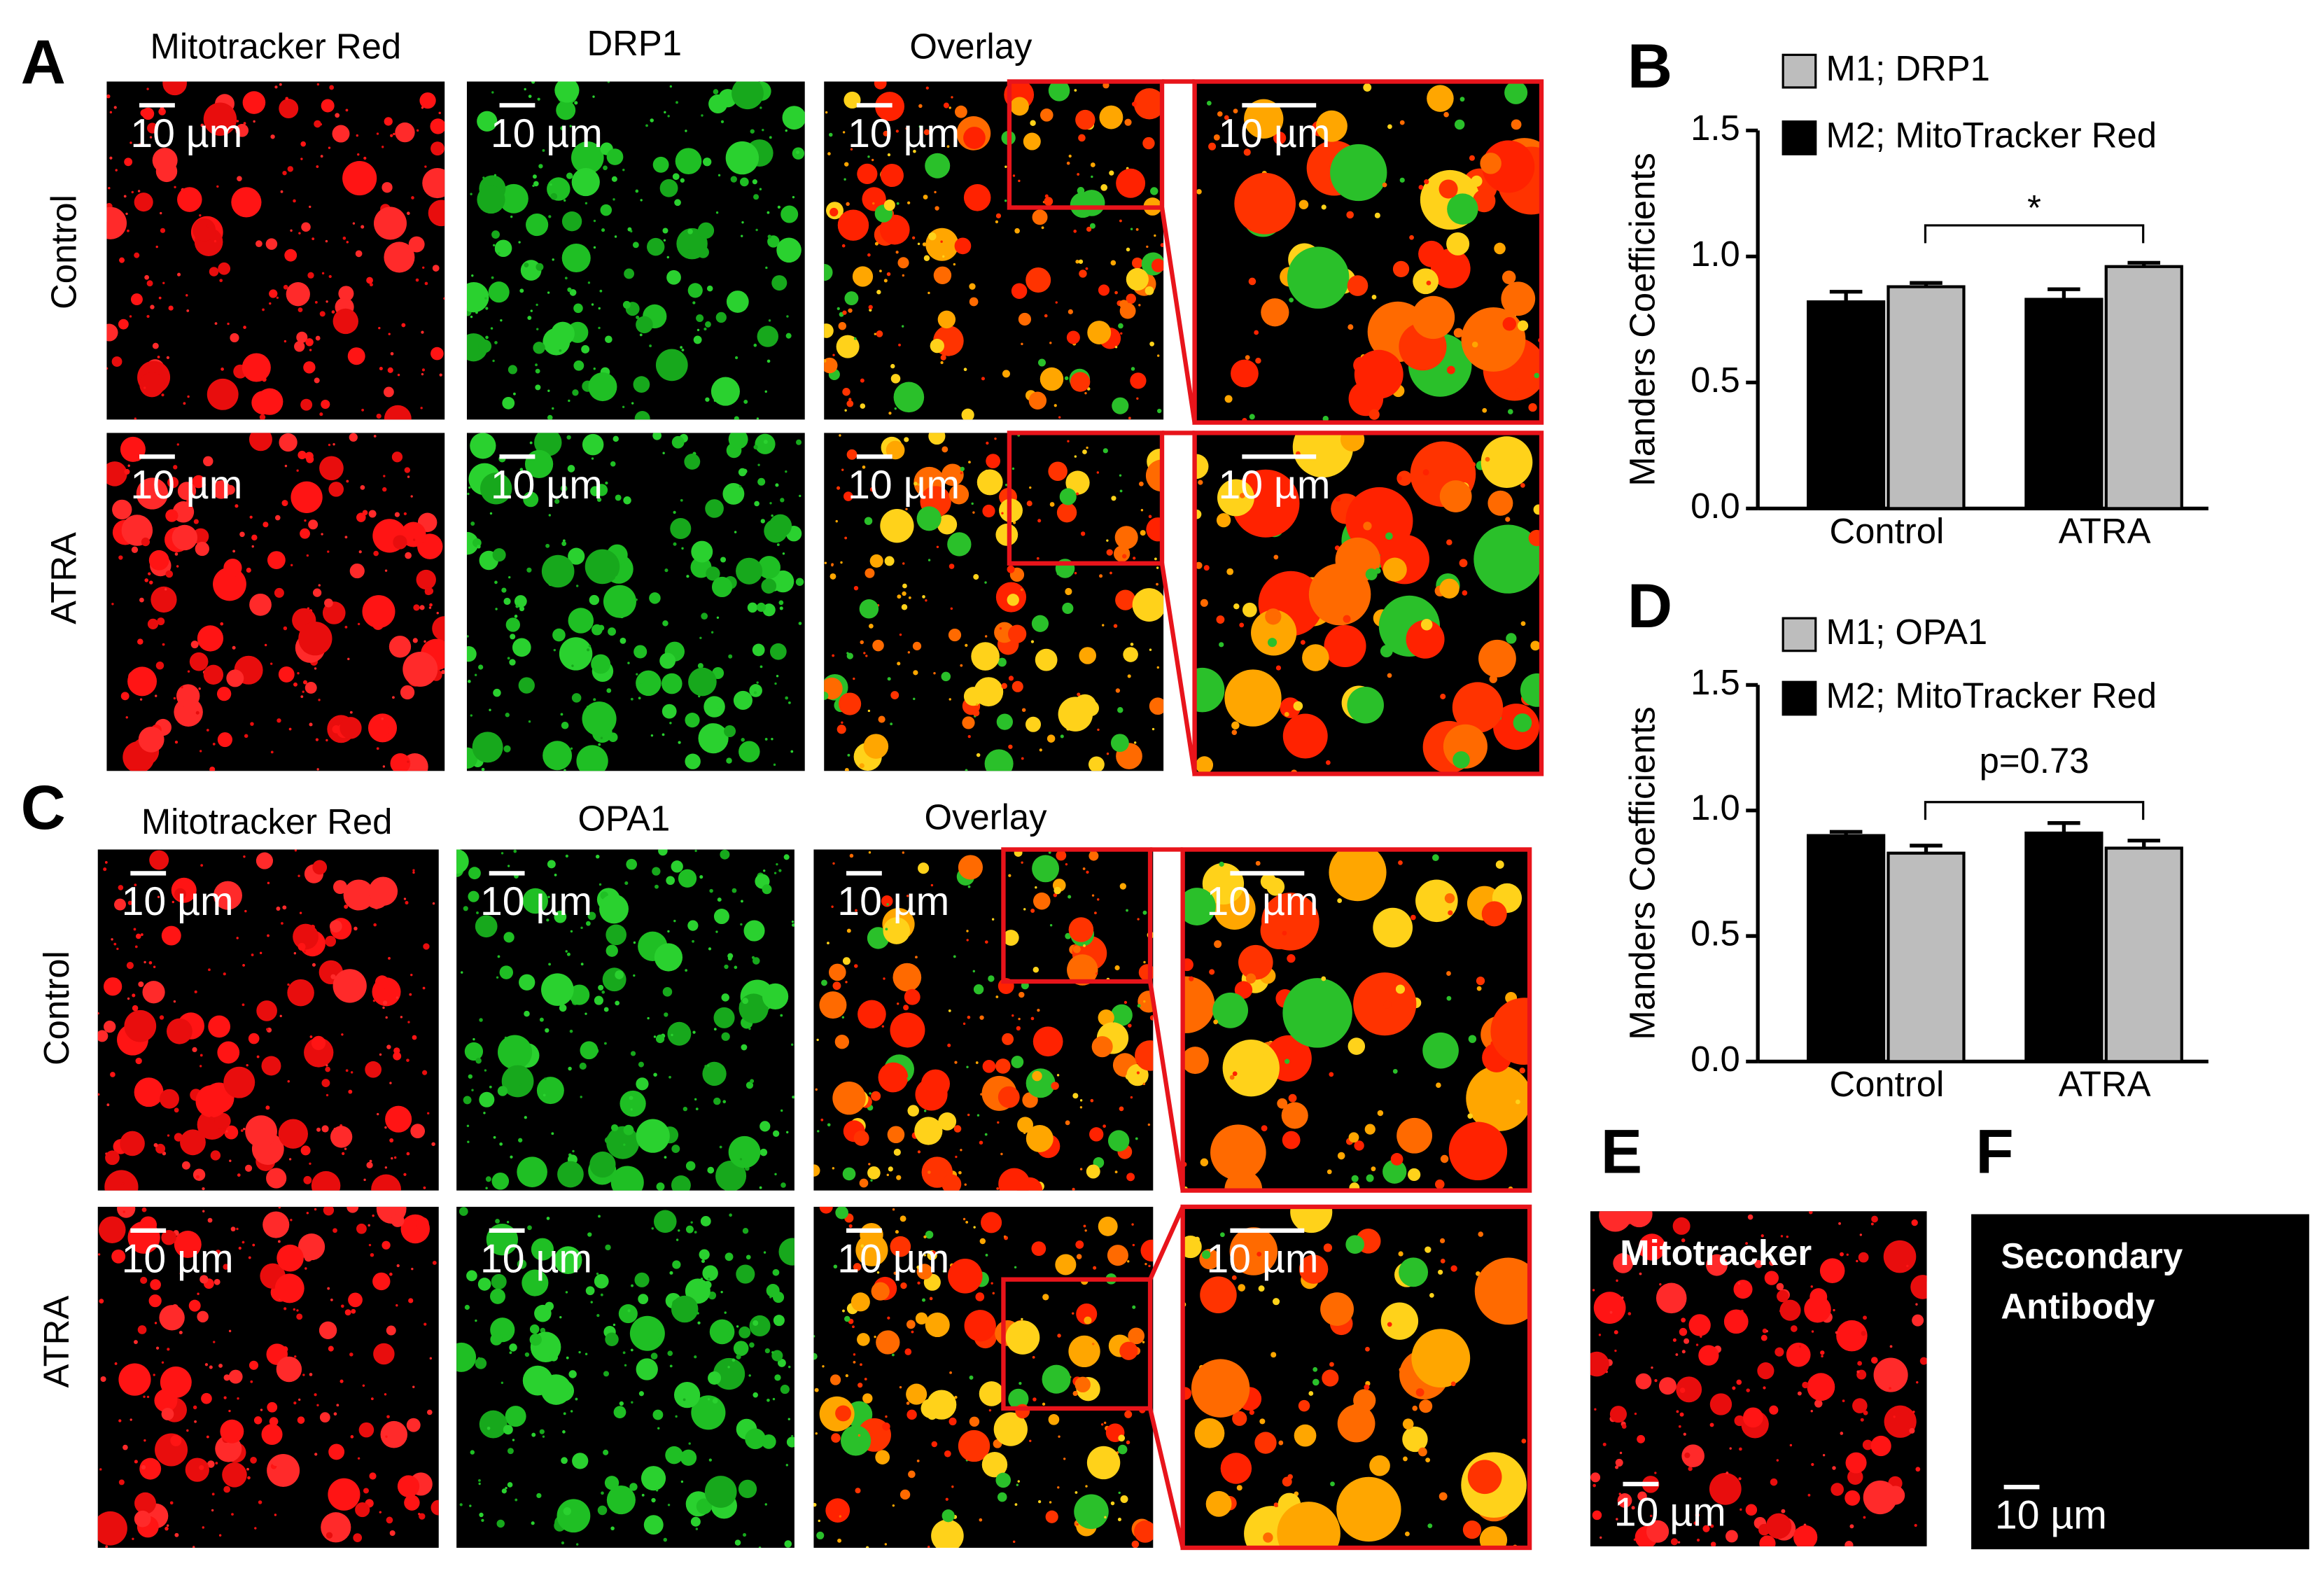 The height and width of the screenshot is (1573, 2324). Describe the element at coordinates (1368, 604) in the screenshot. I see `texture` at that location.